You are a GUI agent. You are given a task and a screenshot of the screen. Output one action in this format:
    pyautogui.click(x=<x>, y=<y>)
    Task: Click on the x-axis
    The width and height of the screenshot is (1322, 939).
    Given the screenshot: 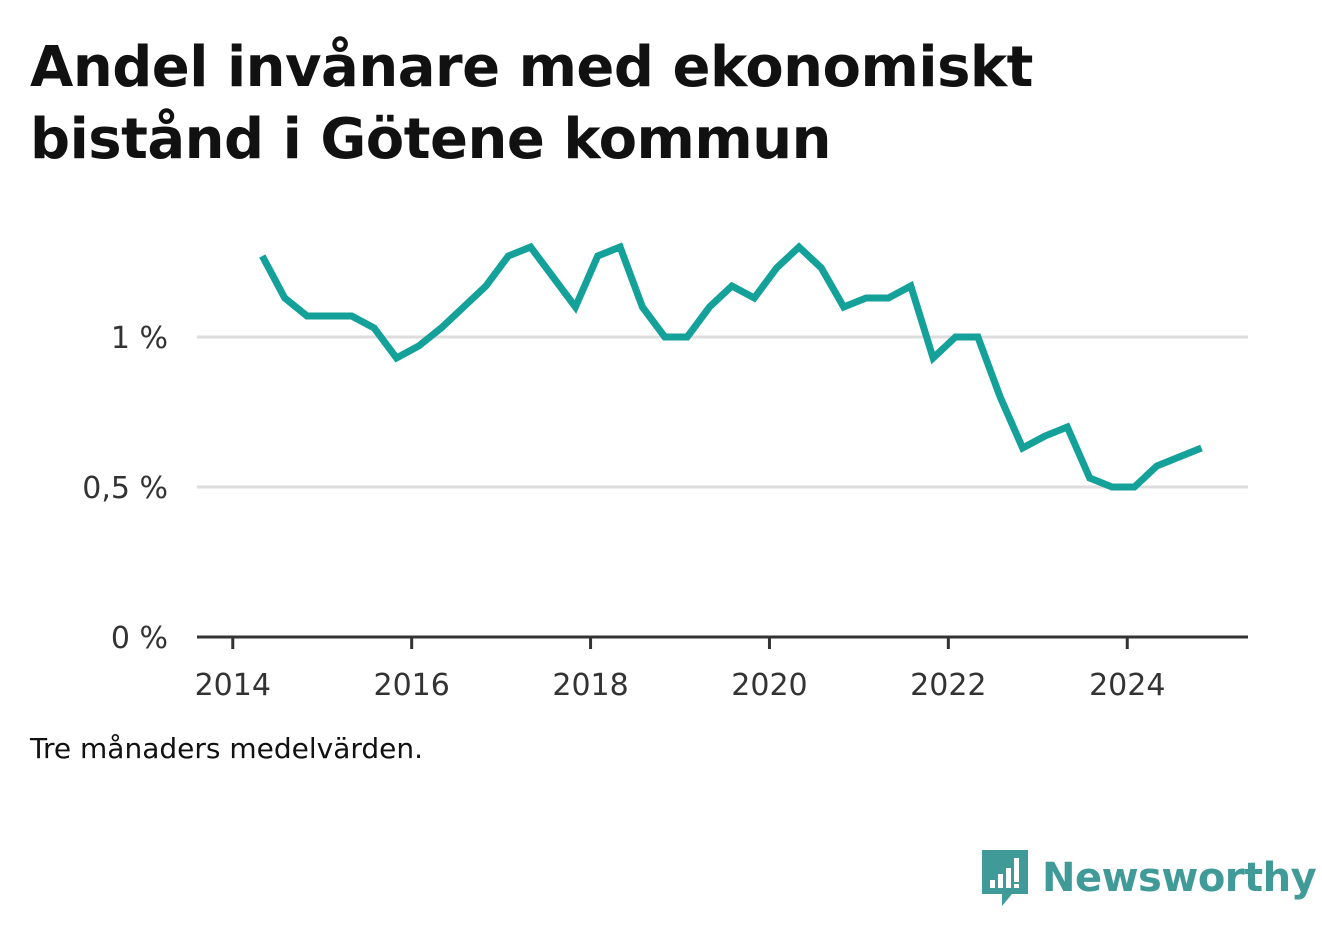 What is the action you would take?
    pyautogui.click(x=722, y=642)
    